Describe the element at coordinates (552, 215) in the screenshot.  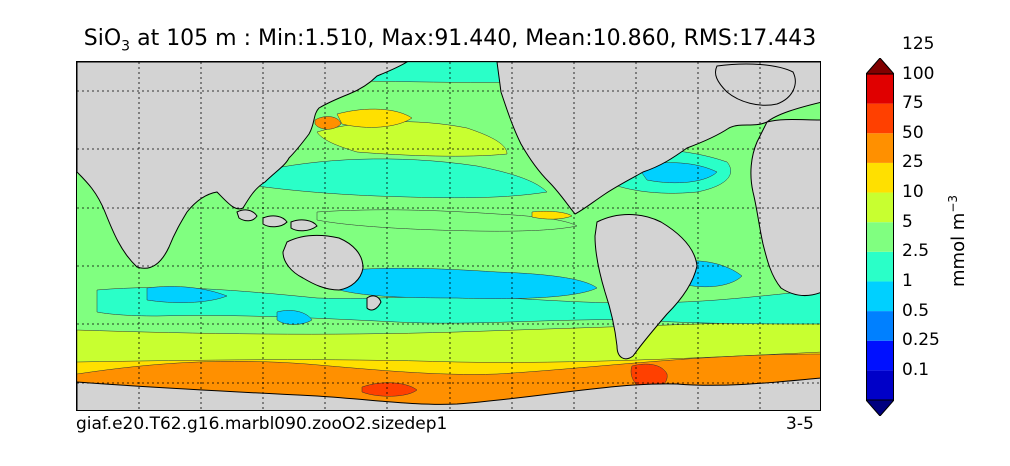
I see `contour-25-50-equatorial` at that location.